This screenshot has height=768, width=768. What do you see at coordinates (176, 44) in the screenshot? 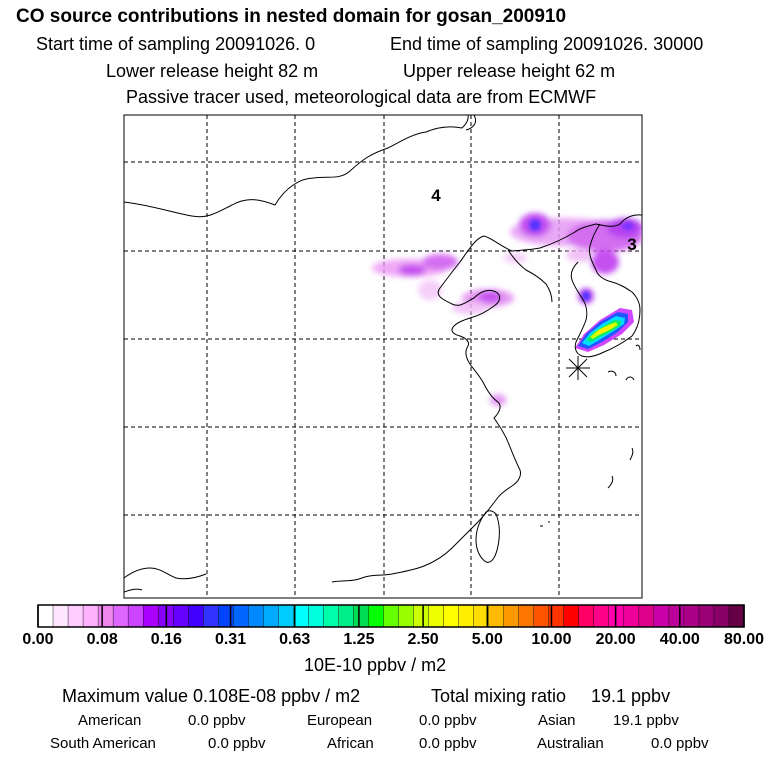
I see `start-sampling-text: Start time of sampling 20091026. 0` at bounding box center [176, 44].